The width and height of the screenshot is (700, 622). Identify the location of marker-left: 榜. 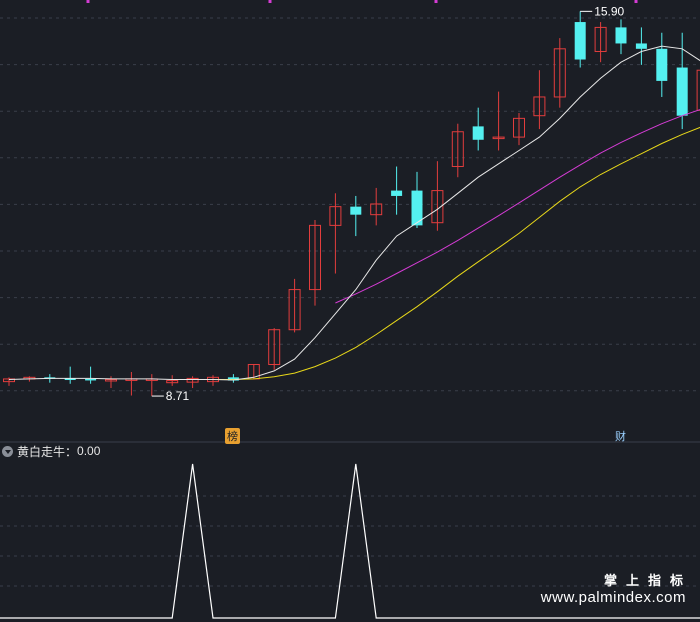
(232, 436).